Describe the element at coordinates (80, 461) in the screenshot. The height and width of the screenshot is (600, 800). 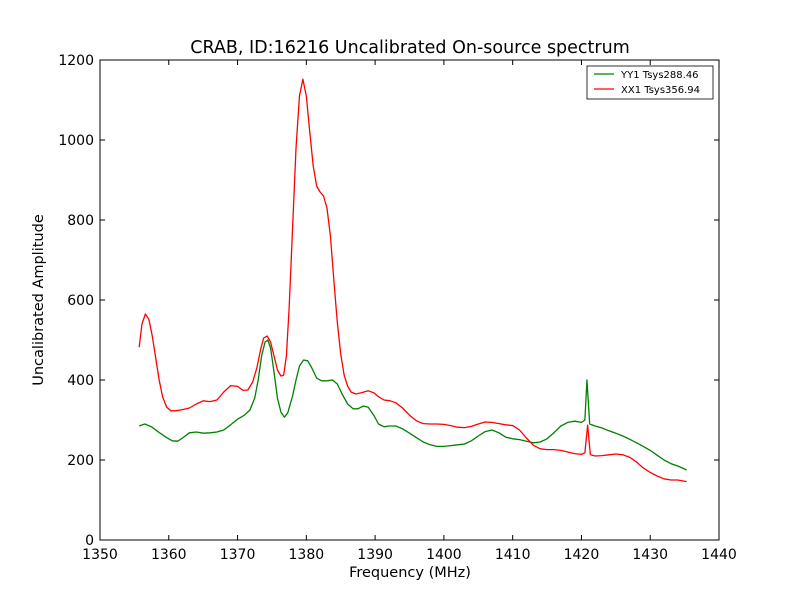
I see `y-tick-label: 200` at that location.